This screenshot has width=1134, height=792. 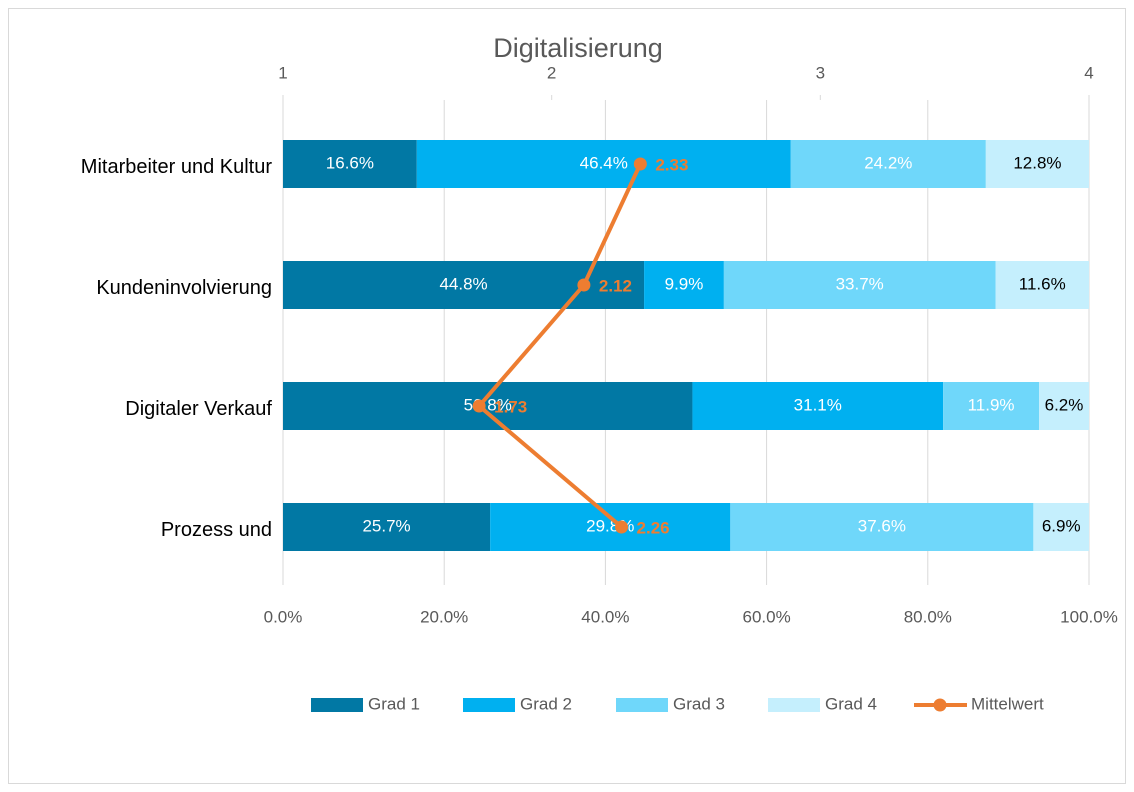 I want to click on line-label: 2.33, so click(x=671, y=164).